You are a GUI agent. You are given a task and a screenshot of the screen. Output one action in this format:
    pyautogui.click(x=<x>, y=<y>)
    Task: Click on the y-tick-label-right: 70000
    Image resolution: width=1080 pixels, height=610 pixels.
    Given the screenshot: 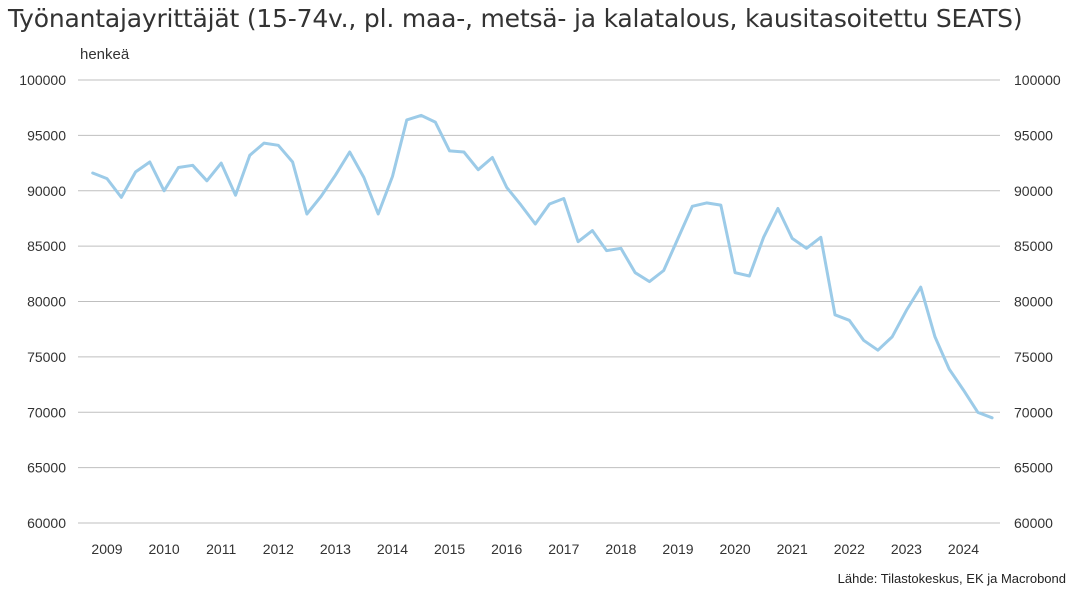 What is the action you would take?
    pyautogui.click(x=1033, y=412)
    